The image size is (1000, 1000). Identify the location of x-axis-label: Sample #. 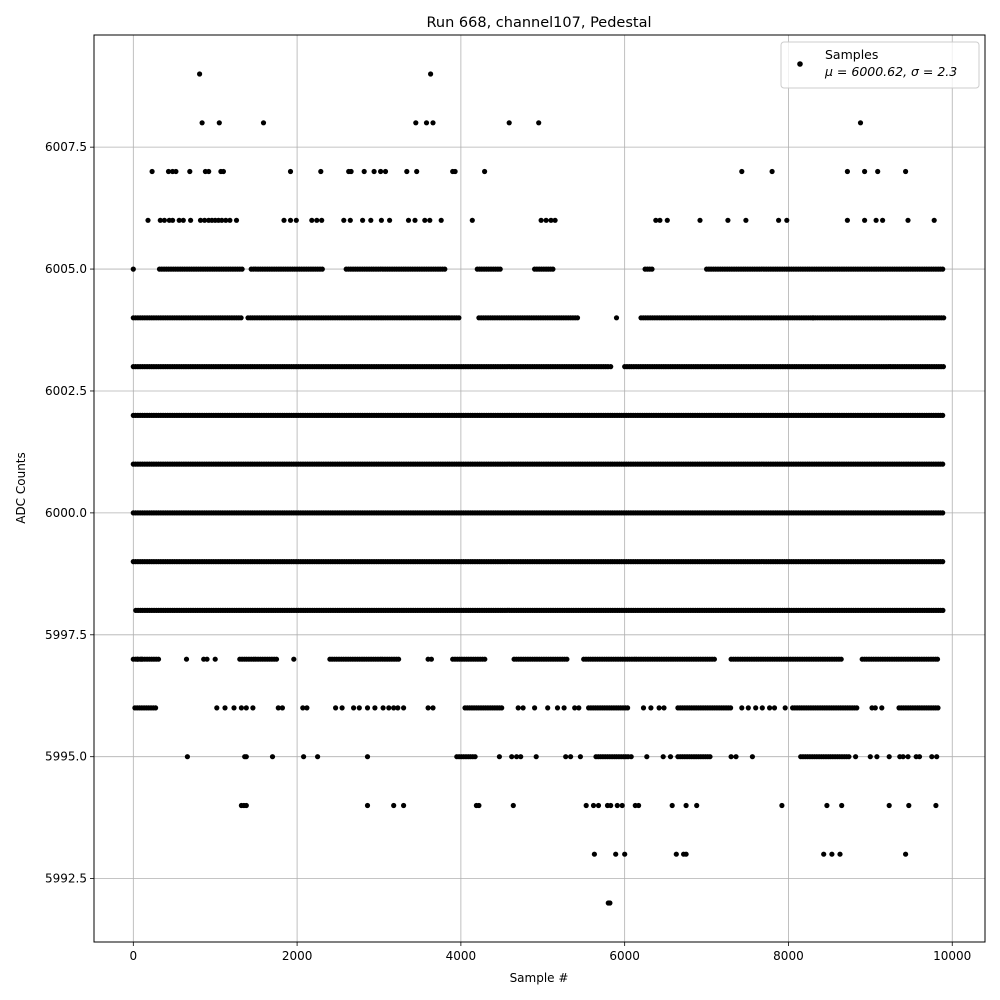
(539, 978).